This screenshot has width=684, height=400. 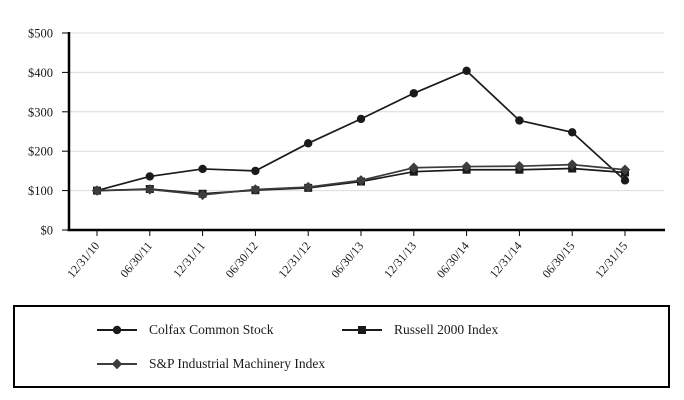 I want to click on diamond-marker-swatch, so click(x=117, y=364).